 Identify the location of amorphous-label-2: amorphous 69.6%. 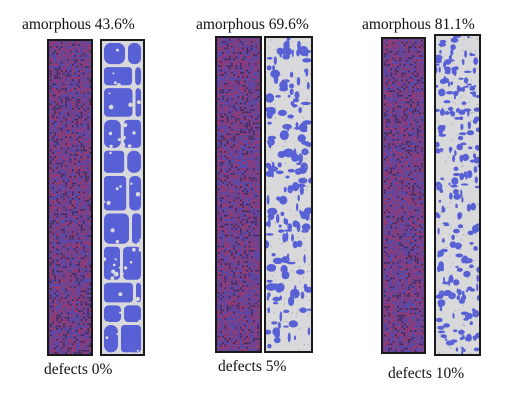
(252, 24).